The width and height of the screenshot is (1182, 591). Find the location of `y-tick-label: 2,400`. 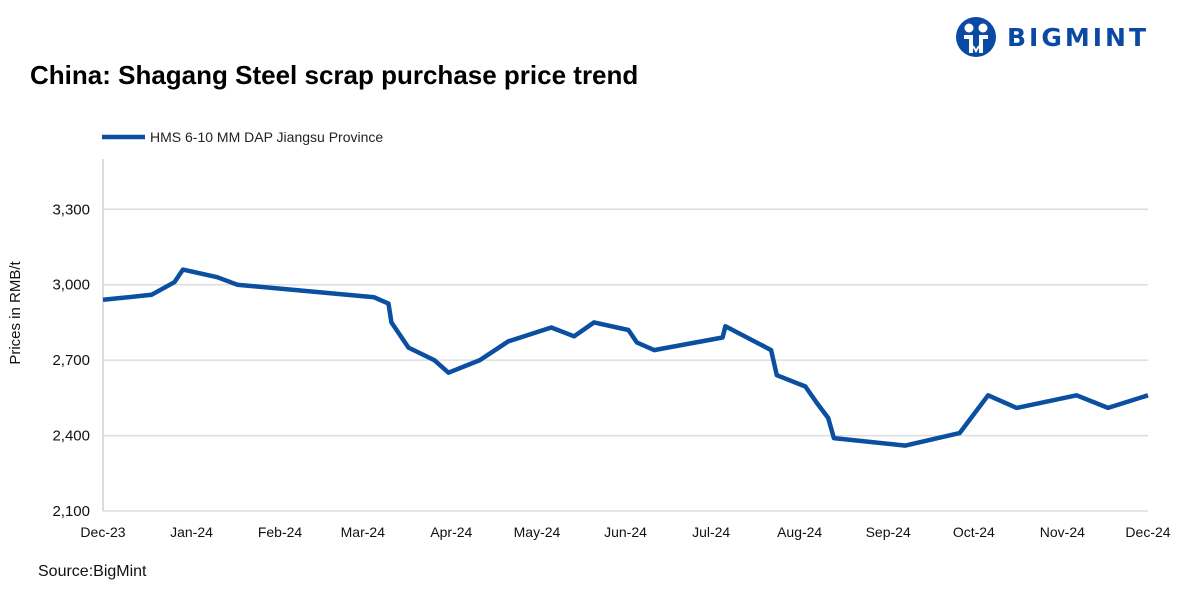

y-tick-label: 2,400 is located at coordinates (71, 436).